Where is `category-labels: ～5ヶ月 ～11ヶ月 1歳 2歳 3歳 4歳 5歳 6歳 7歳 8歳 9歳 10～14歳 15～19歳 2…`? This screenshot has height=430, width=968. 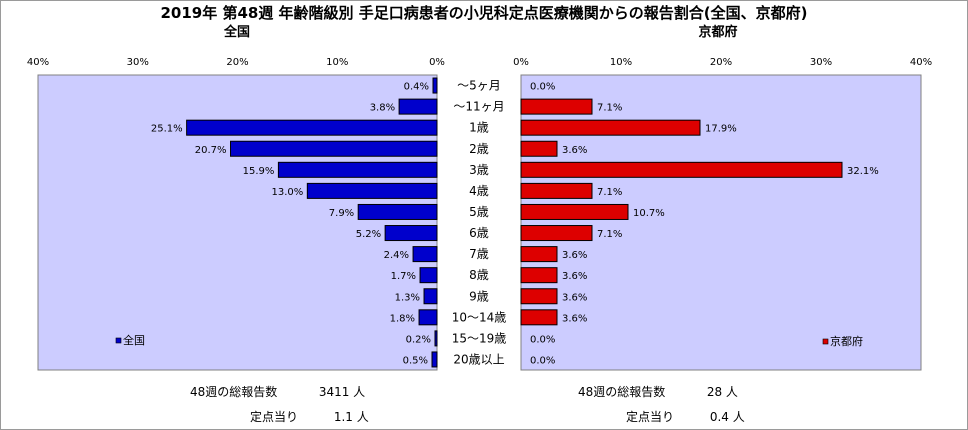 category-labels: ～5ヶ月 ～11ヶ月 1歳 2歳 3歳 4歳 5歳 6歳 7歳 8歳 9歳 10～14歳 15～19歳 2… is located at coordinates (479, 223).